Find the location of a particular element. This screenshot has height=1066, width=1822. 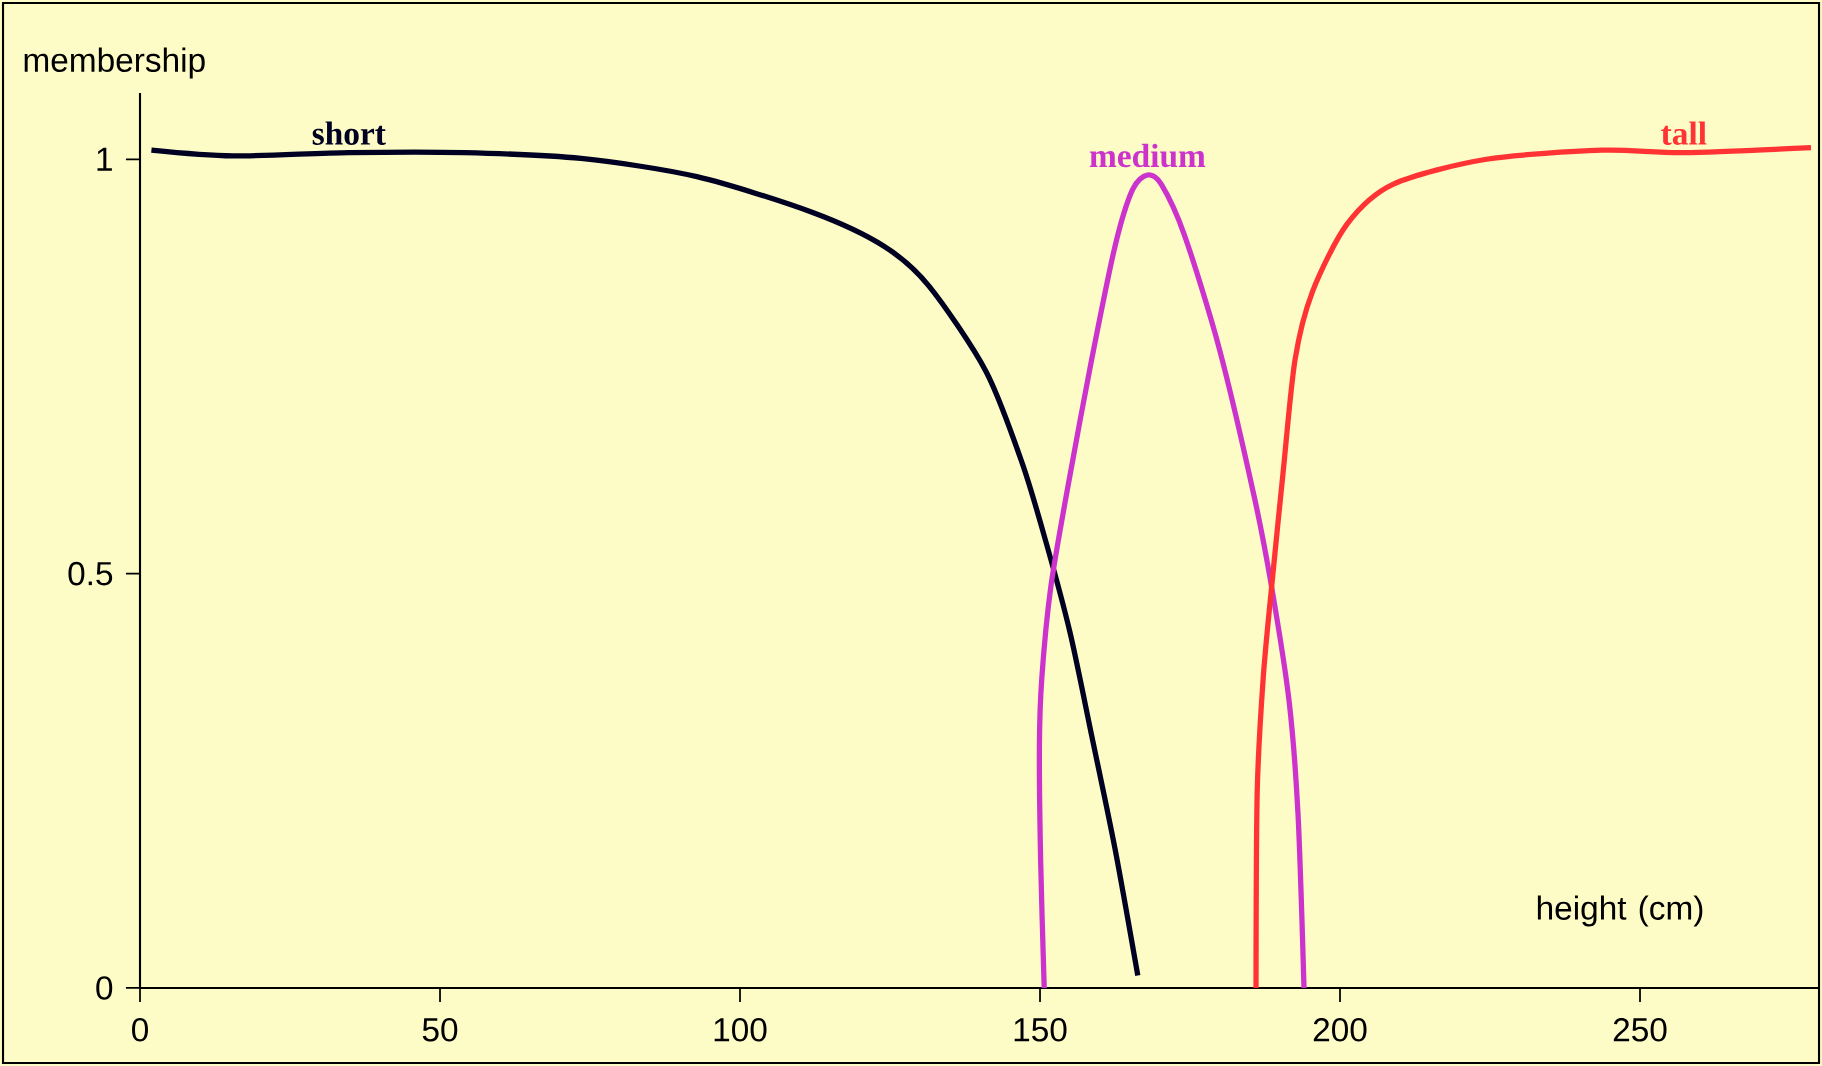

x-tick-label: 150 is located at coordinates (1040, 1029).